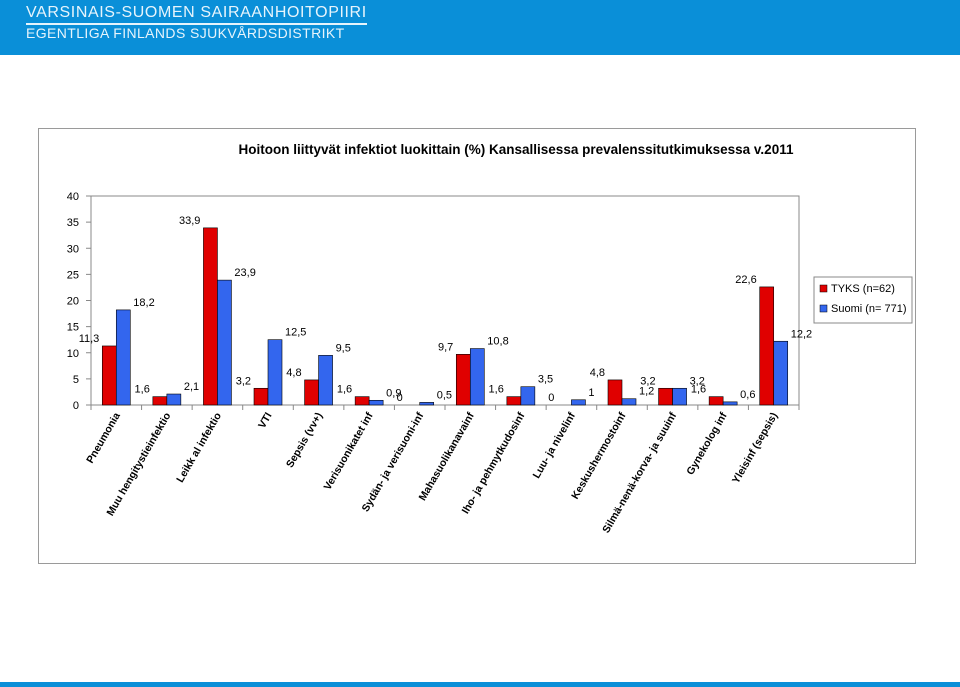  I want to click on data-label: 12,5, so click(295, 333).